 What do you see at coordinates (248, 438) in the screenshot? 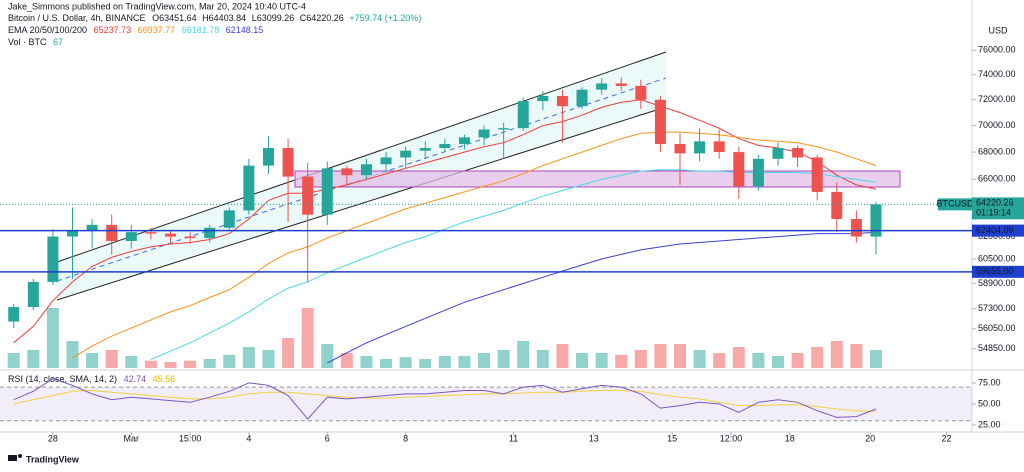
I see `x-tick-label: 4` at bounding box center [248, 438].